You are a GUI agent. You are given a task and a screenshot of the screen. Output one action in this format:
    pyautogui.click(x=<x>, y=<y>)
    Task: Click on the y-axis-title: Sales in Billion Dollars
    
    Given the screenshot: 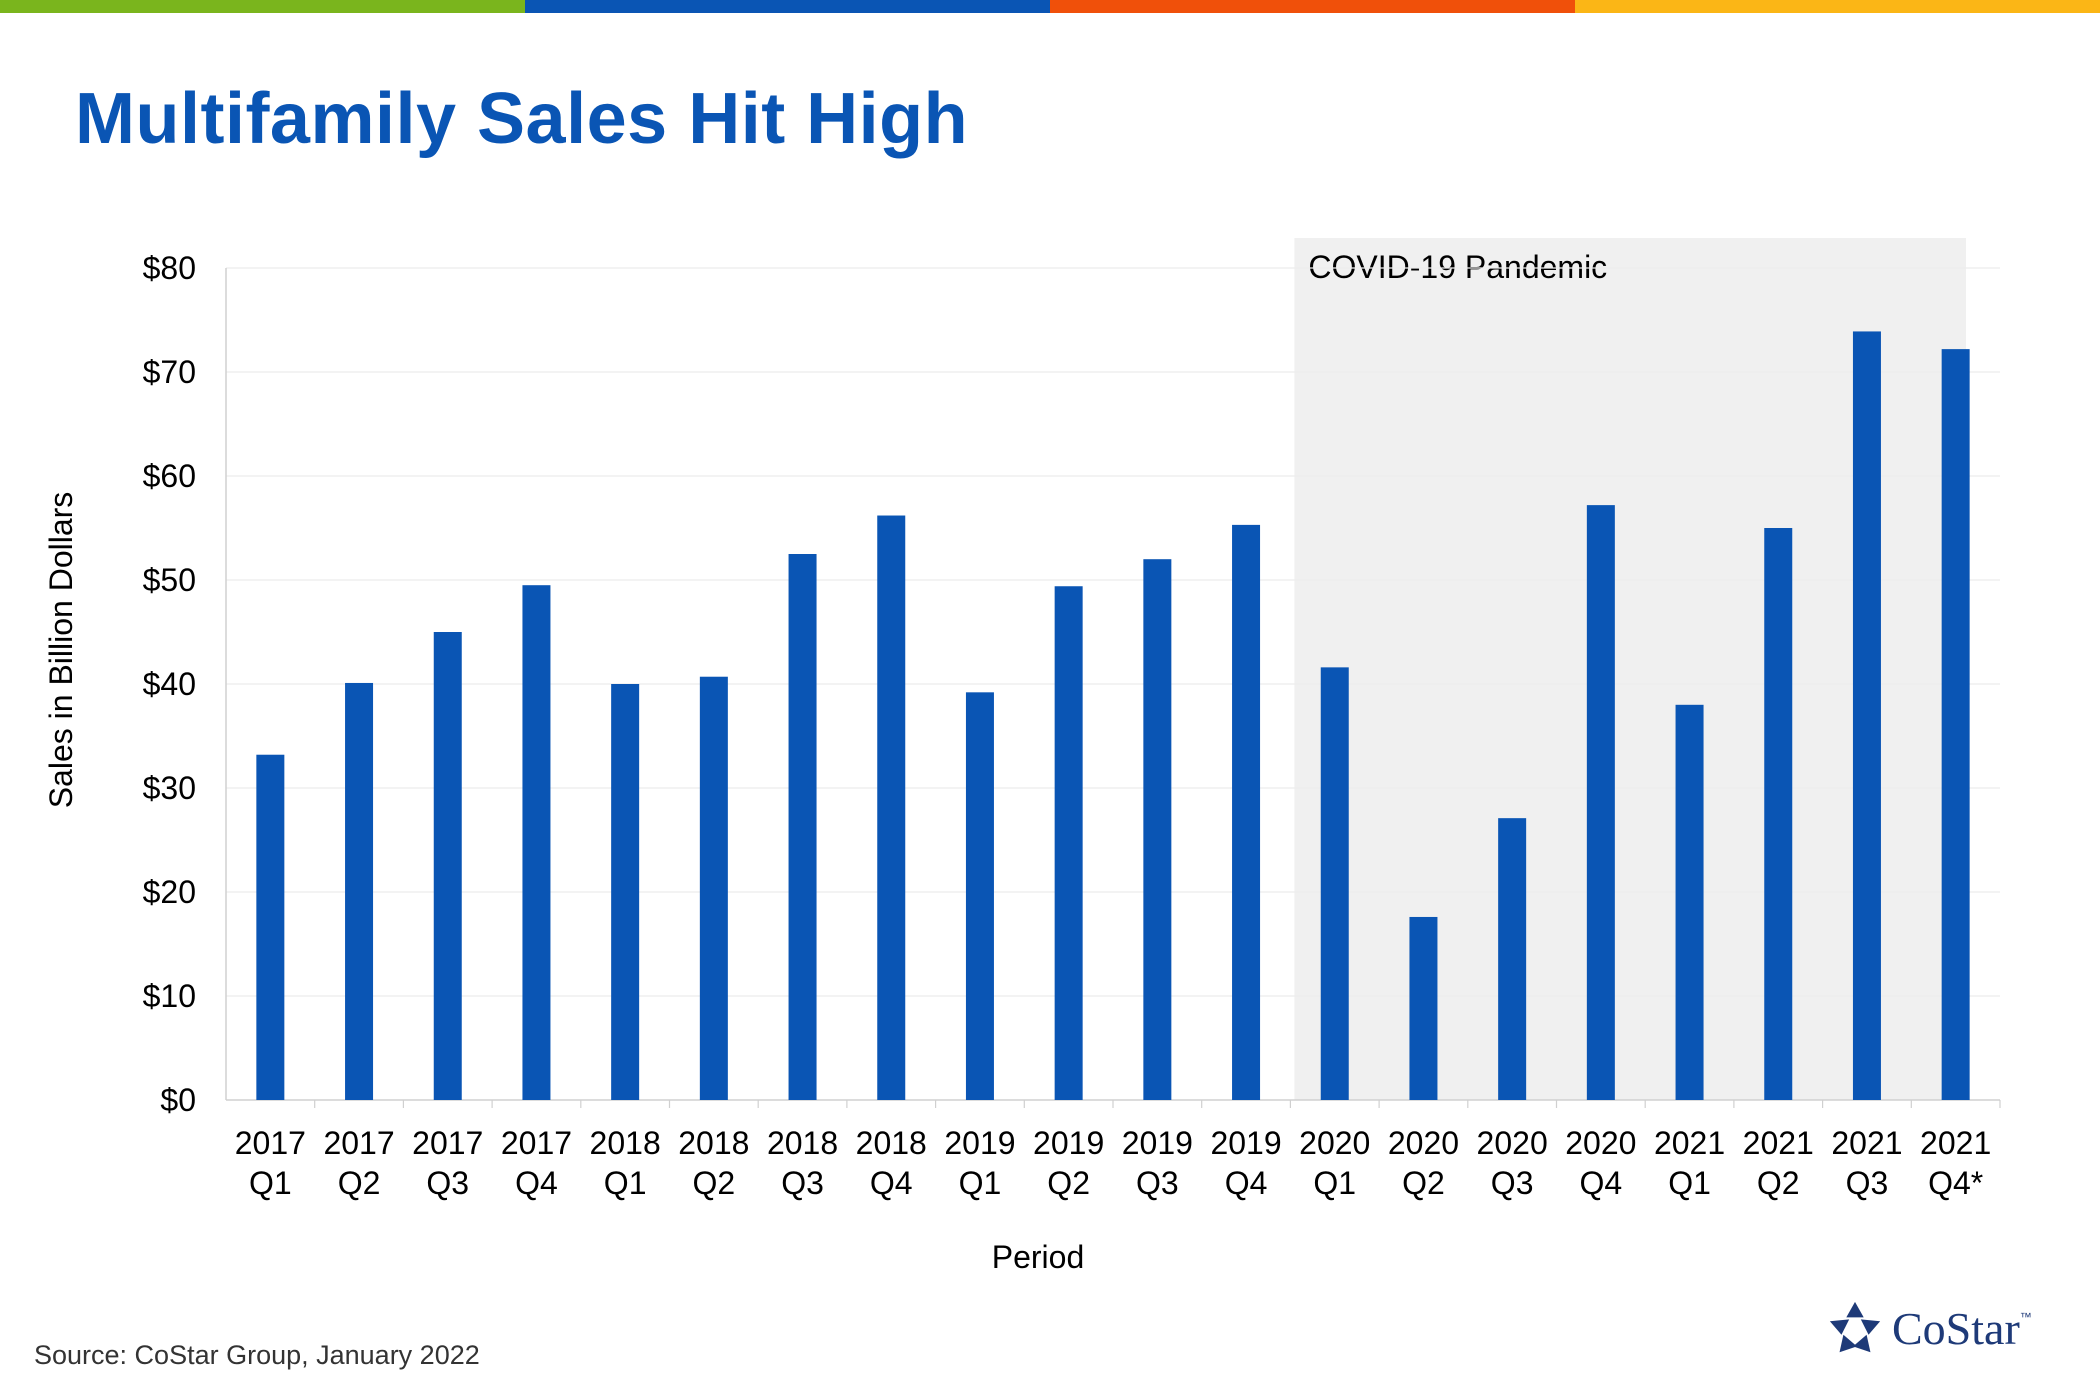 What is the action you would take?
    pyautogui.click(x=61, y=650)
    